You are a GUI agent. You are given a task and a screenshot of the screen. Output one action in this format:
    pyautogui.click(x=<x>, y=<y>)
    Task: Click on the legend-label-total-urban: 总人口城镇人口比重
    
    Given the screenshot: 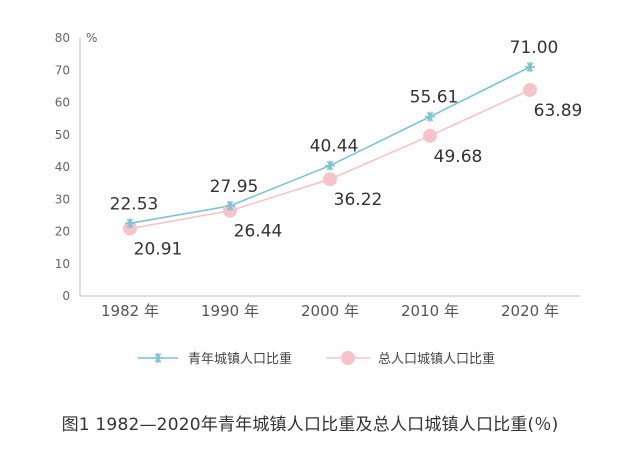 What is the action you would take?
    pyautogui.click(x=436, y=359)
    